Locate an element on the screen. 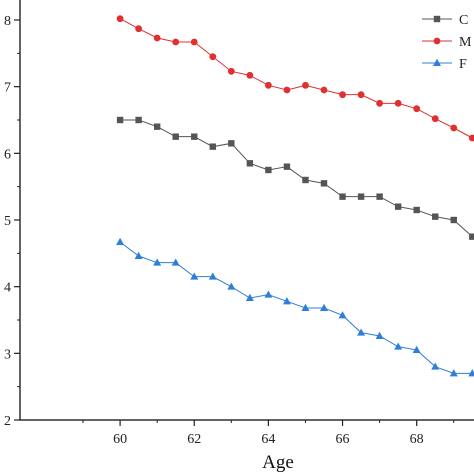 This screenshot has width=474, height=474. y-tick-label: 7 is located at coordinates (7, 88).